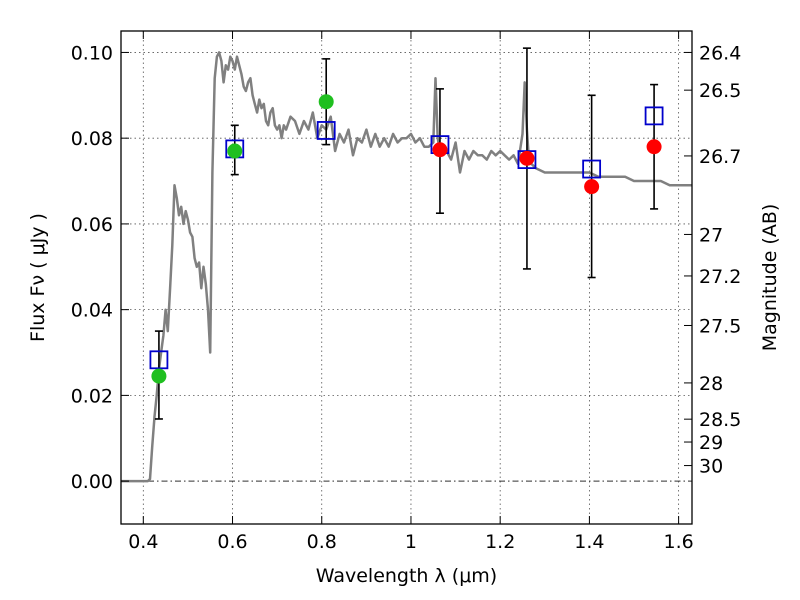 This screenshot has width=800, height=600. I want to click on magnitude-tick-label: 26.4, so click(720, 53).